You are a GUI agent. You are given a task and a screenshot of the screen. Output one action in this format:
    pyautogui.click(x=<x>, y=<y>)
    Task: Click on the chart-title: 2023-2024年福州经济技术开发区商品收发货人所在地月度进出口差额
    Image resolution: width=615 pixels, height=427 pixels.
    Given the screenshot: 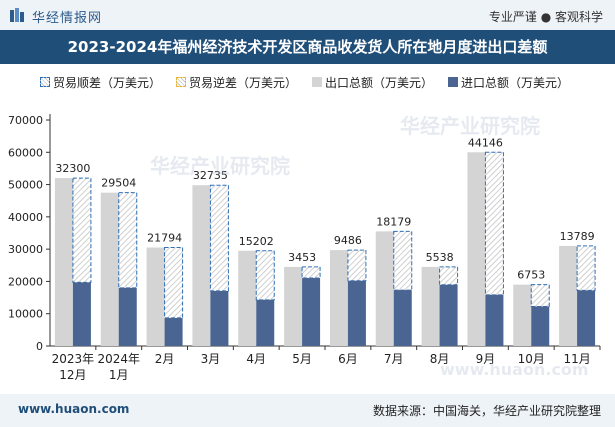 What is the action you would take?
    pyautogui.click(x=307, y=47)
    